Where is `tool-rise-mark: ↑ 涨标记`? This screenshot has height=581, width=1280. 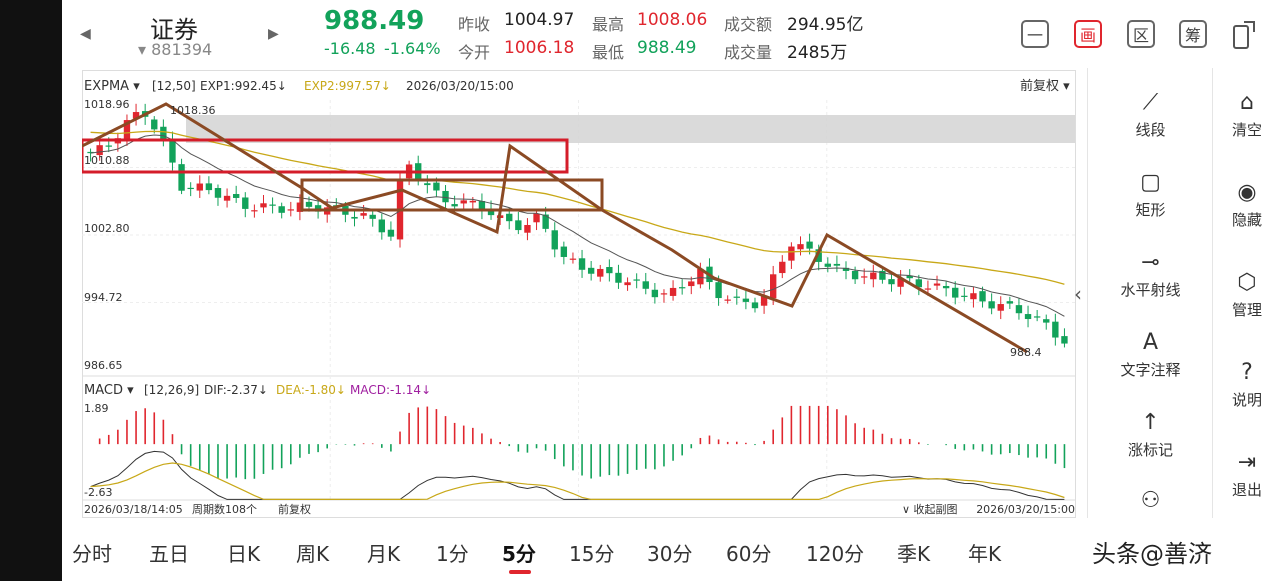 tool-rise-mark: ↑ 涨标记 is located at coordinates (1150, 435).